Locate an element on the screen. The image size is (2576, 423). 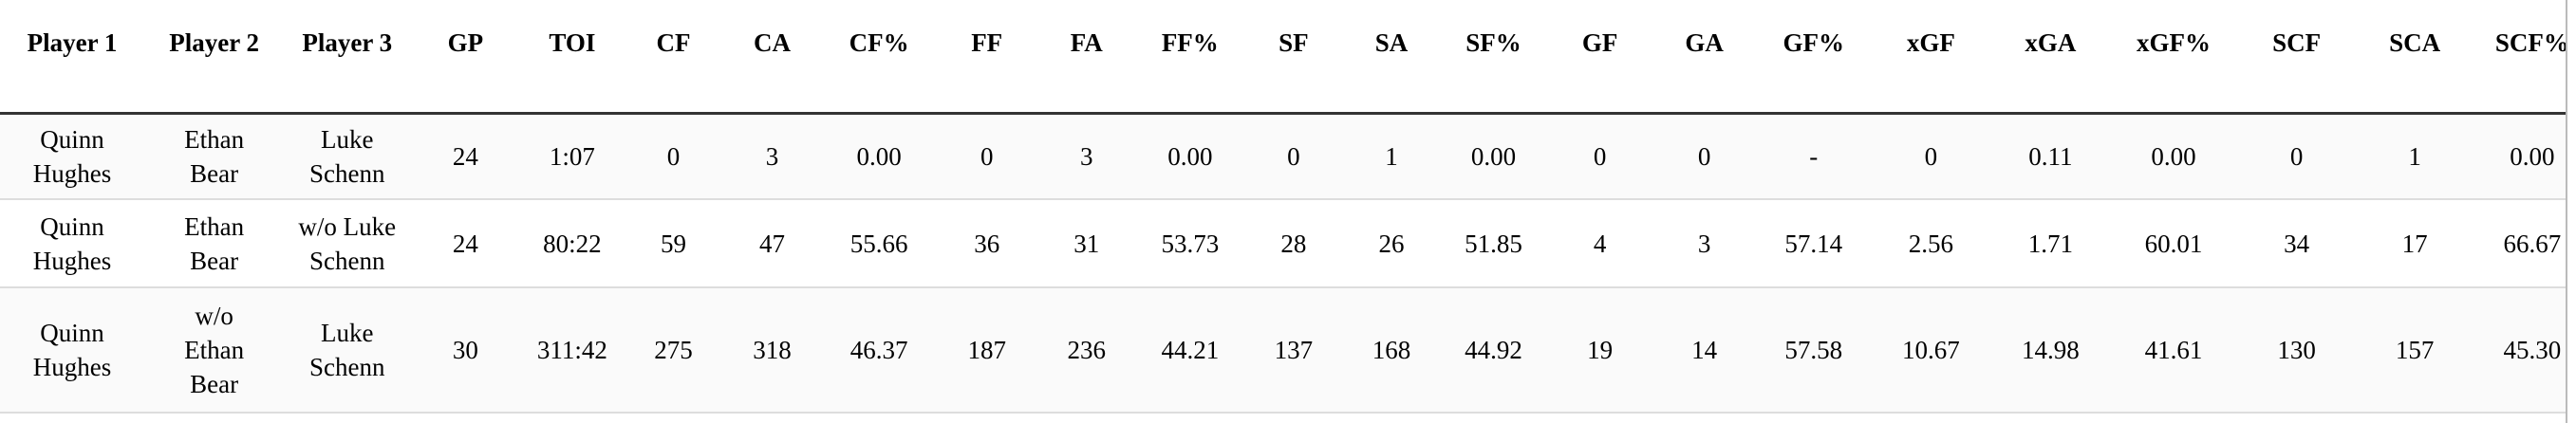
table-cell-text: 14 is located at coordinates (1704, 350).